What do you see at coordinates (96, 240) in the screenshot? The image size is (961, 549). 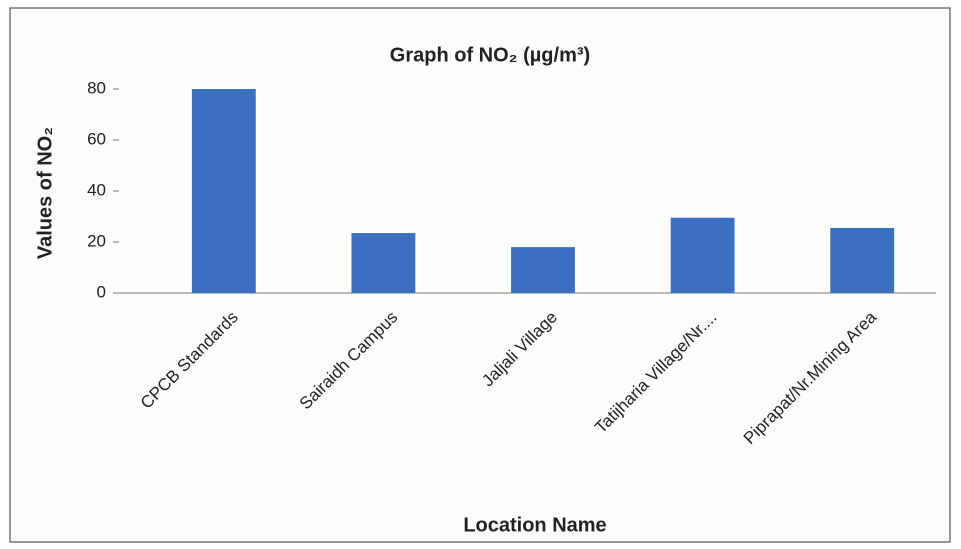 I see `y-tick-label: 20` at bounding box center [96, 240].